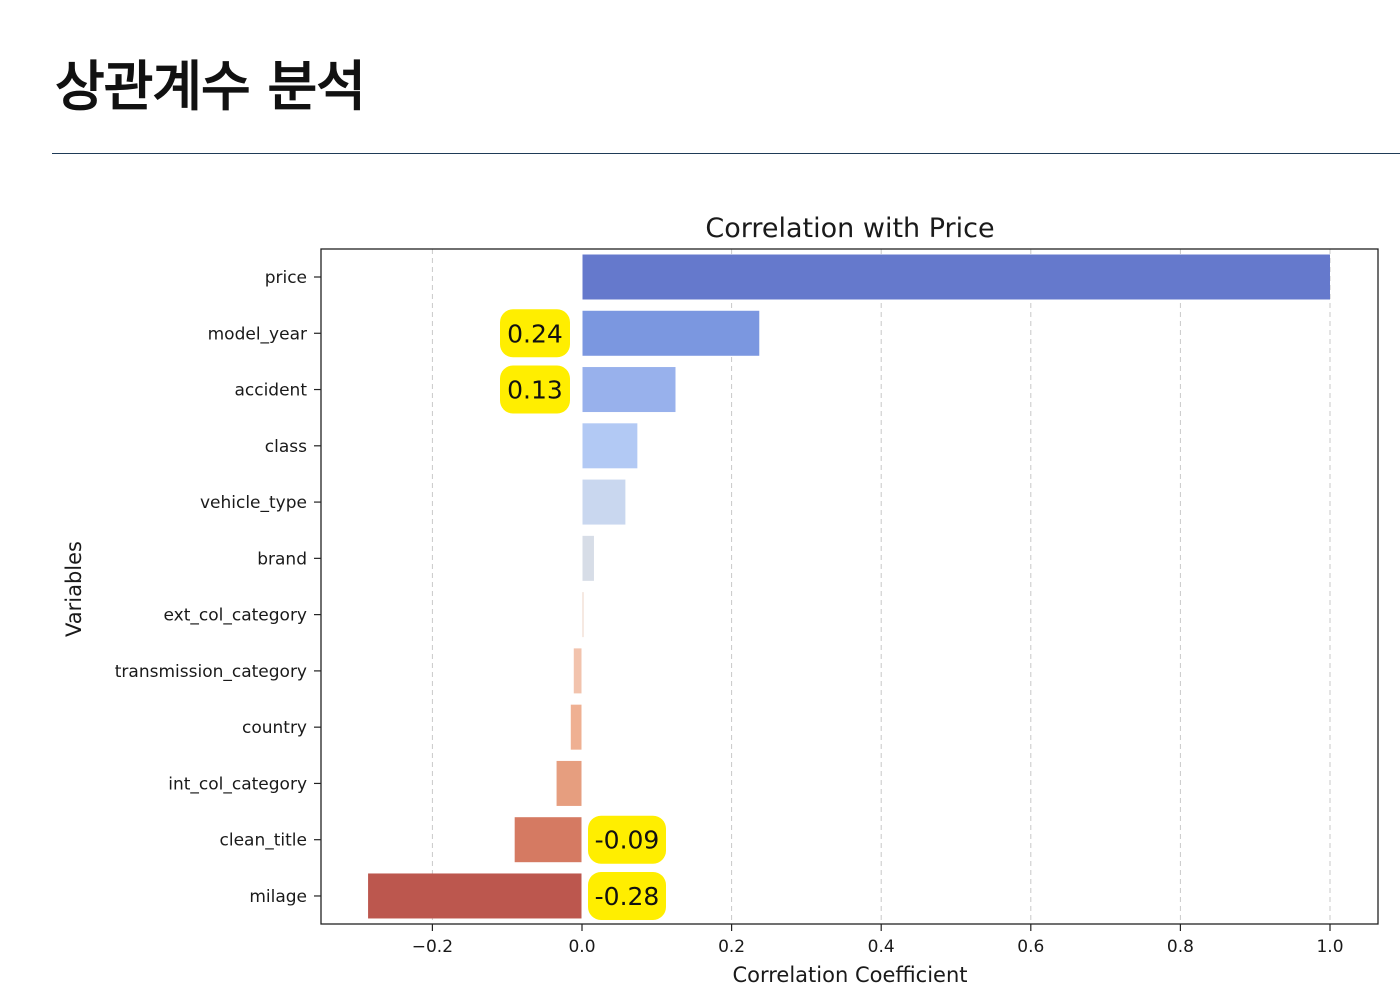 The width and height of the screenshot is (1400, 1002). What do you see at coordinates (274, 728) in the screenshot?
I see `y-tick-label: country` at bounding box center [274, 728].